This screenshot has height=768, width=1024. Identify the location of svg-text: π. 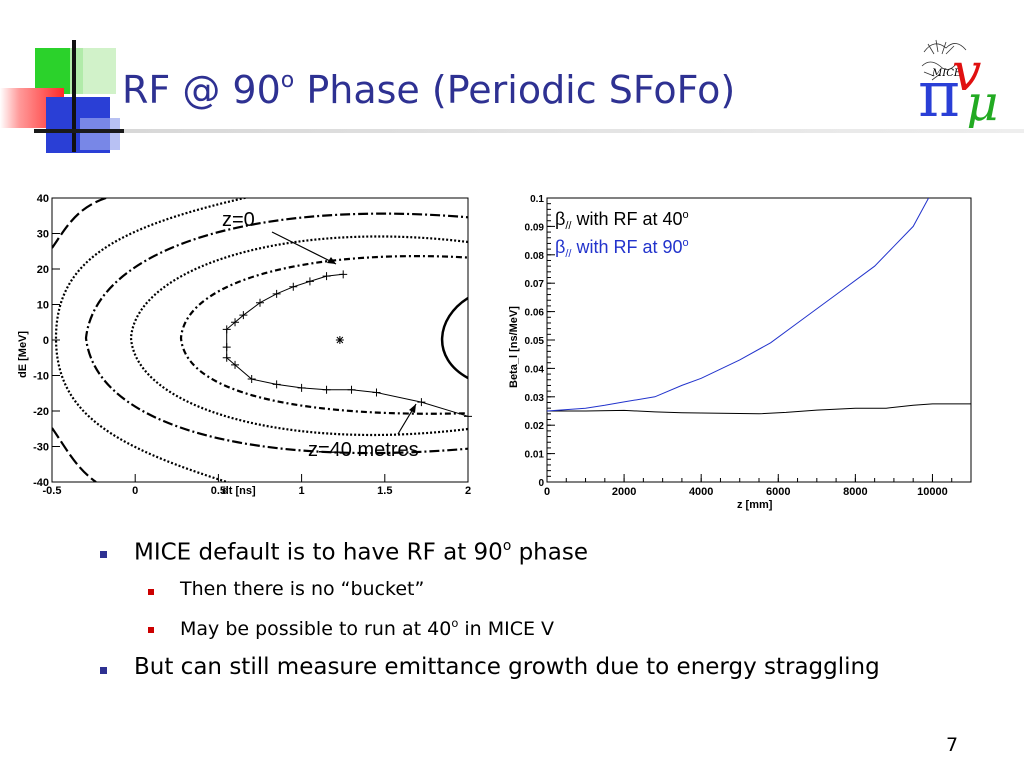
(939, 93).